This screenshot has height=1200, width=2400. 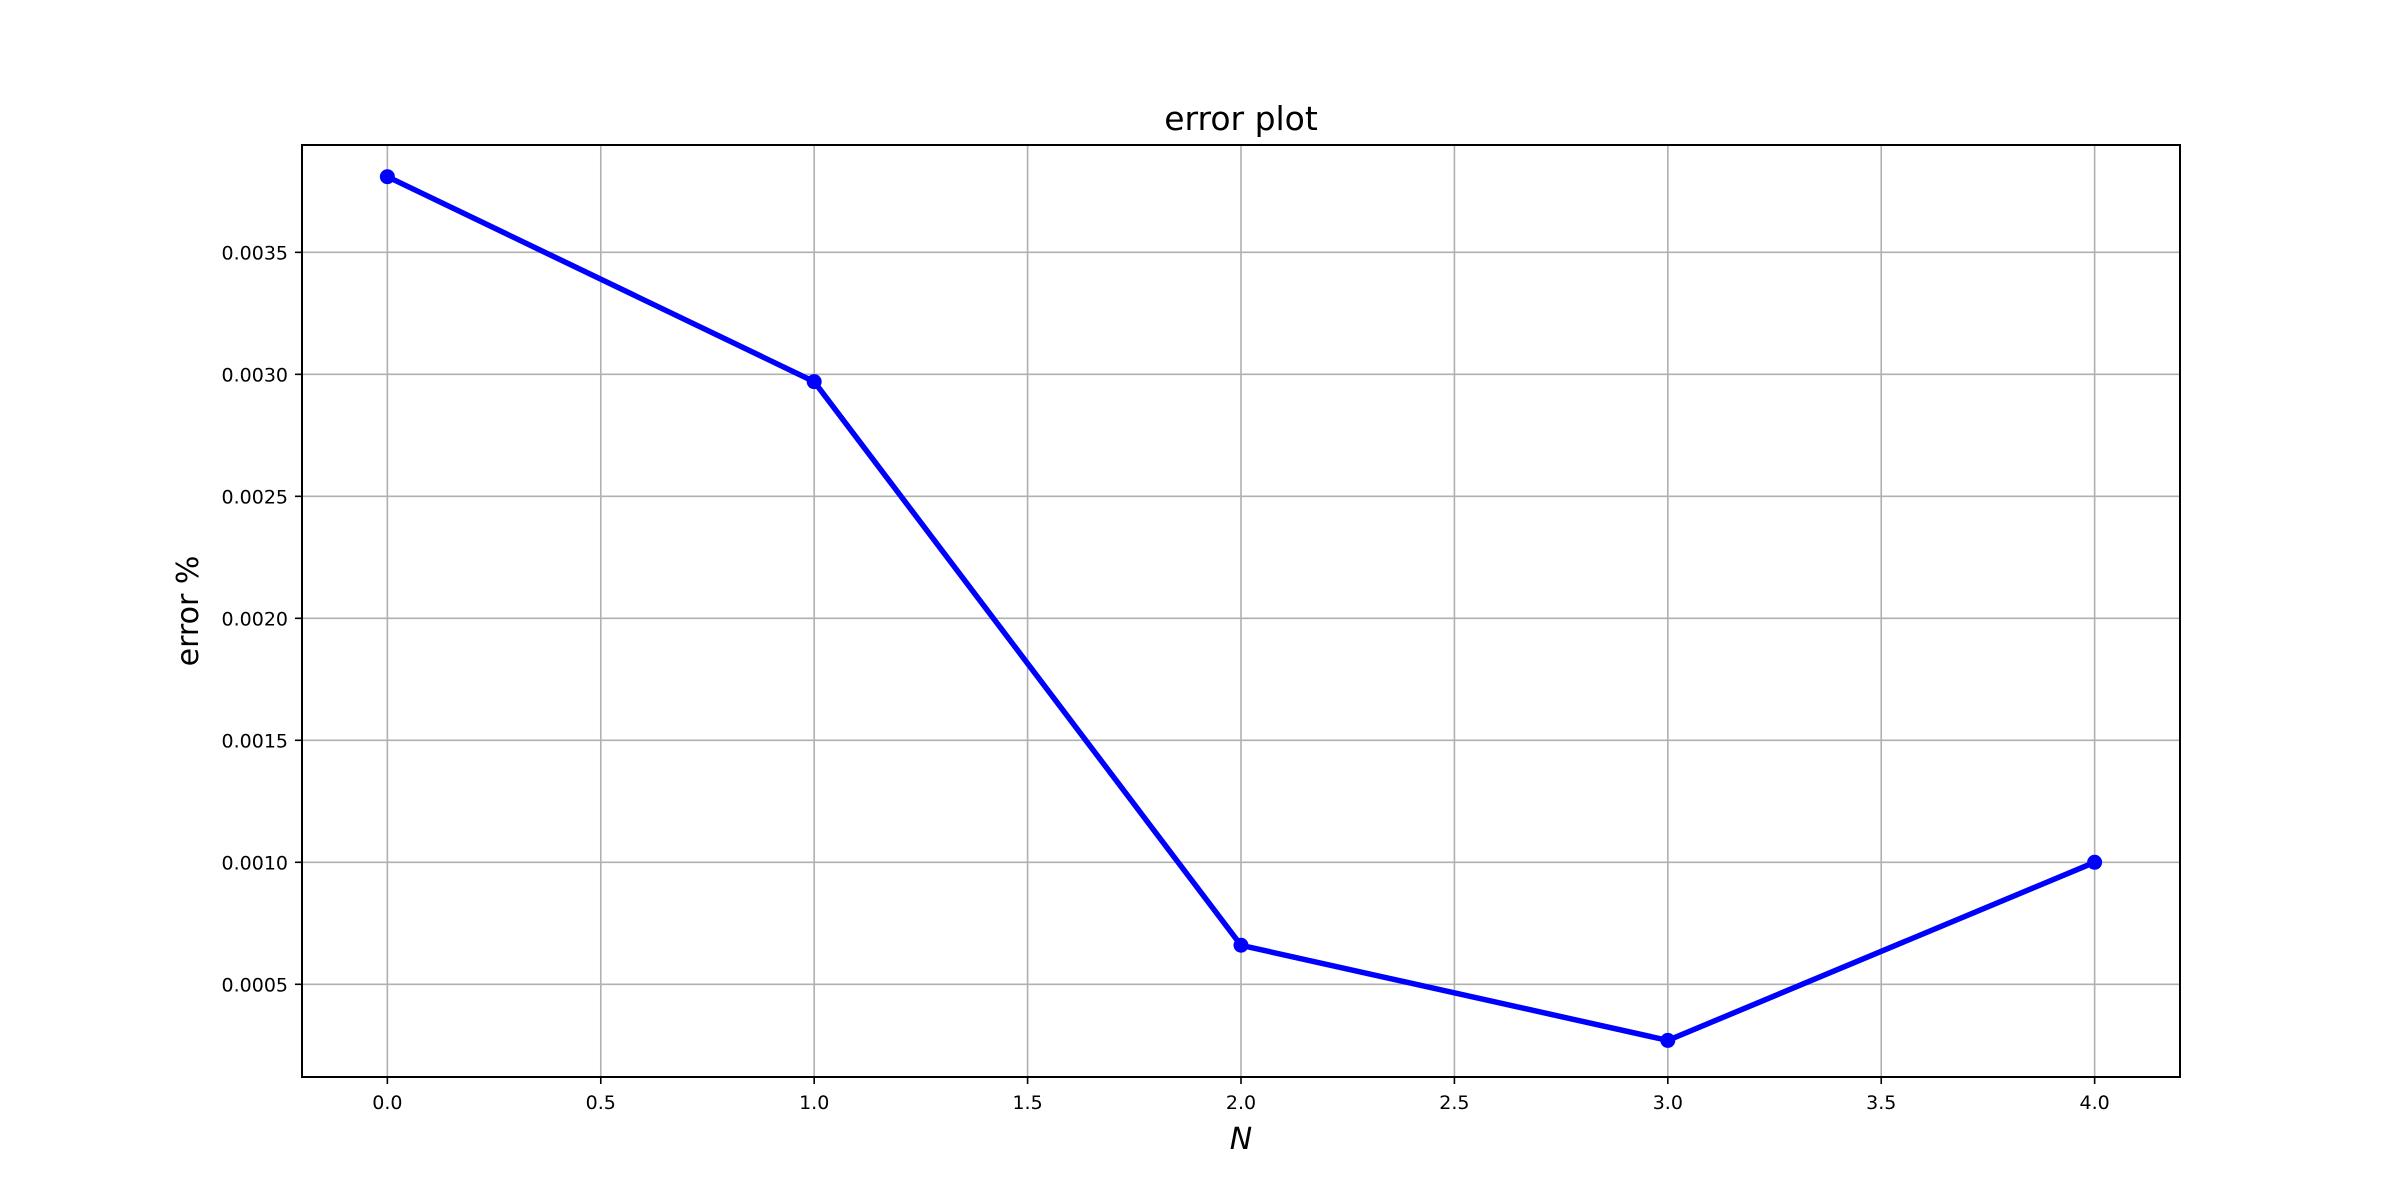 What do you see at coordinates (188, 611) in the screenshot?
I see `y-axis-label: error %` at bounding box center [188, 611].